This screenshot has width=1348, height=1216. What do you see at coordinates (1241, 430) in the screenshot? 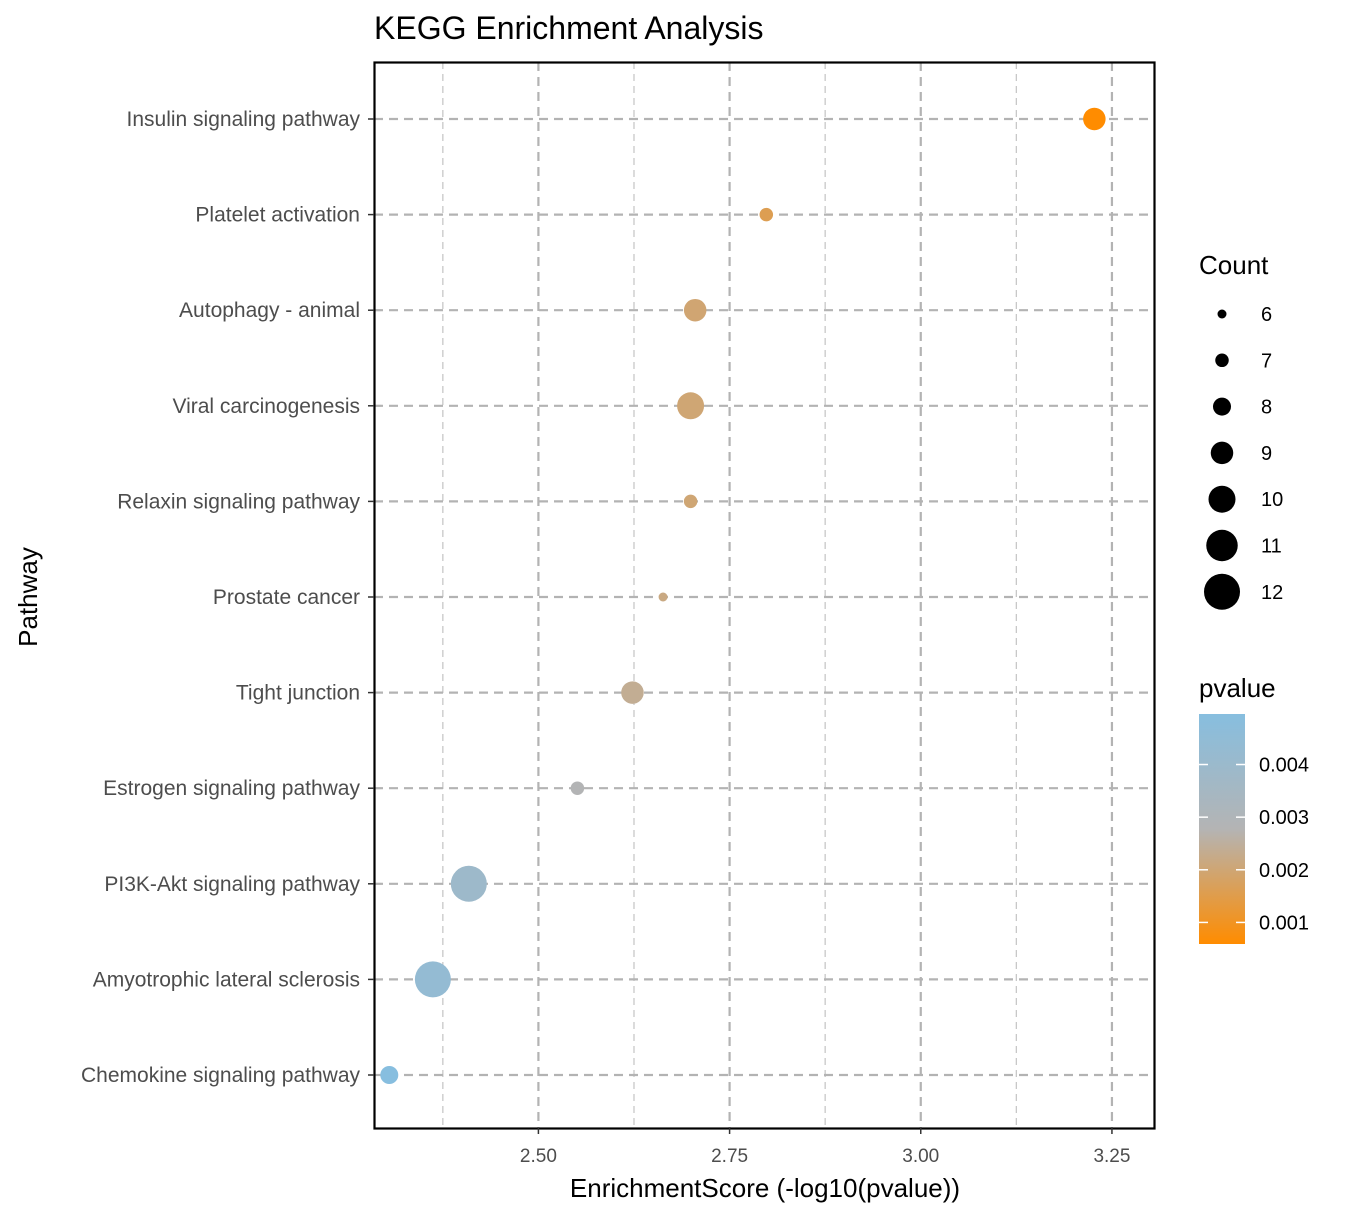
I see `size-legend: Count 6 7 8 9 10 11 12` at bounding box center [1241, 430].